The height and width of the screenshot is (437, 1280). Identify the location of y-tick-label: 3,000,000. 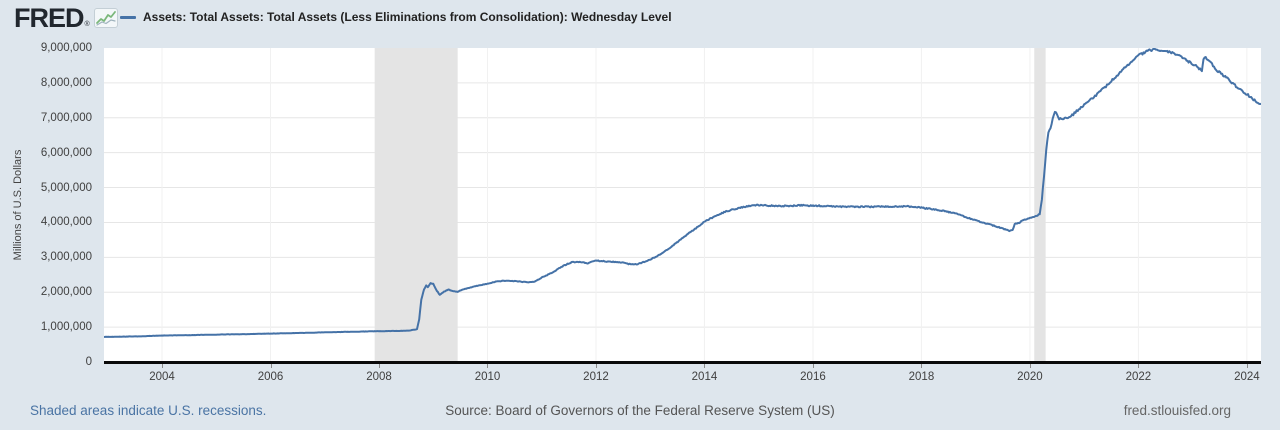
(66, 257).